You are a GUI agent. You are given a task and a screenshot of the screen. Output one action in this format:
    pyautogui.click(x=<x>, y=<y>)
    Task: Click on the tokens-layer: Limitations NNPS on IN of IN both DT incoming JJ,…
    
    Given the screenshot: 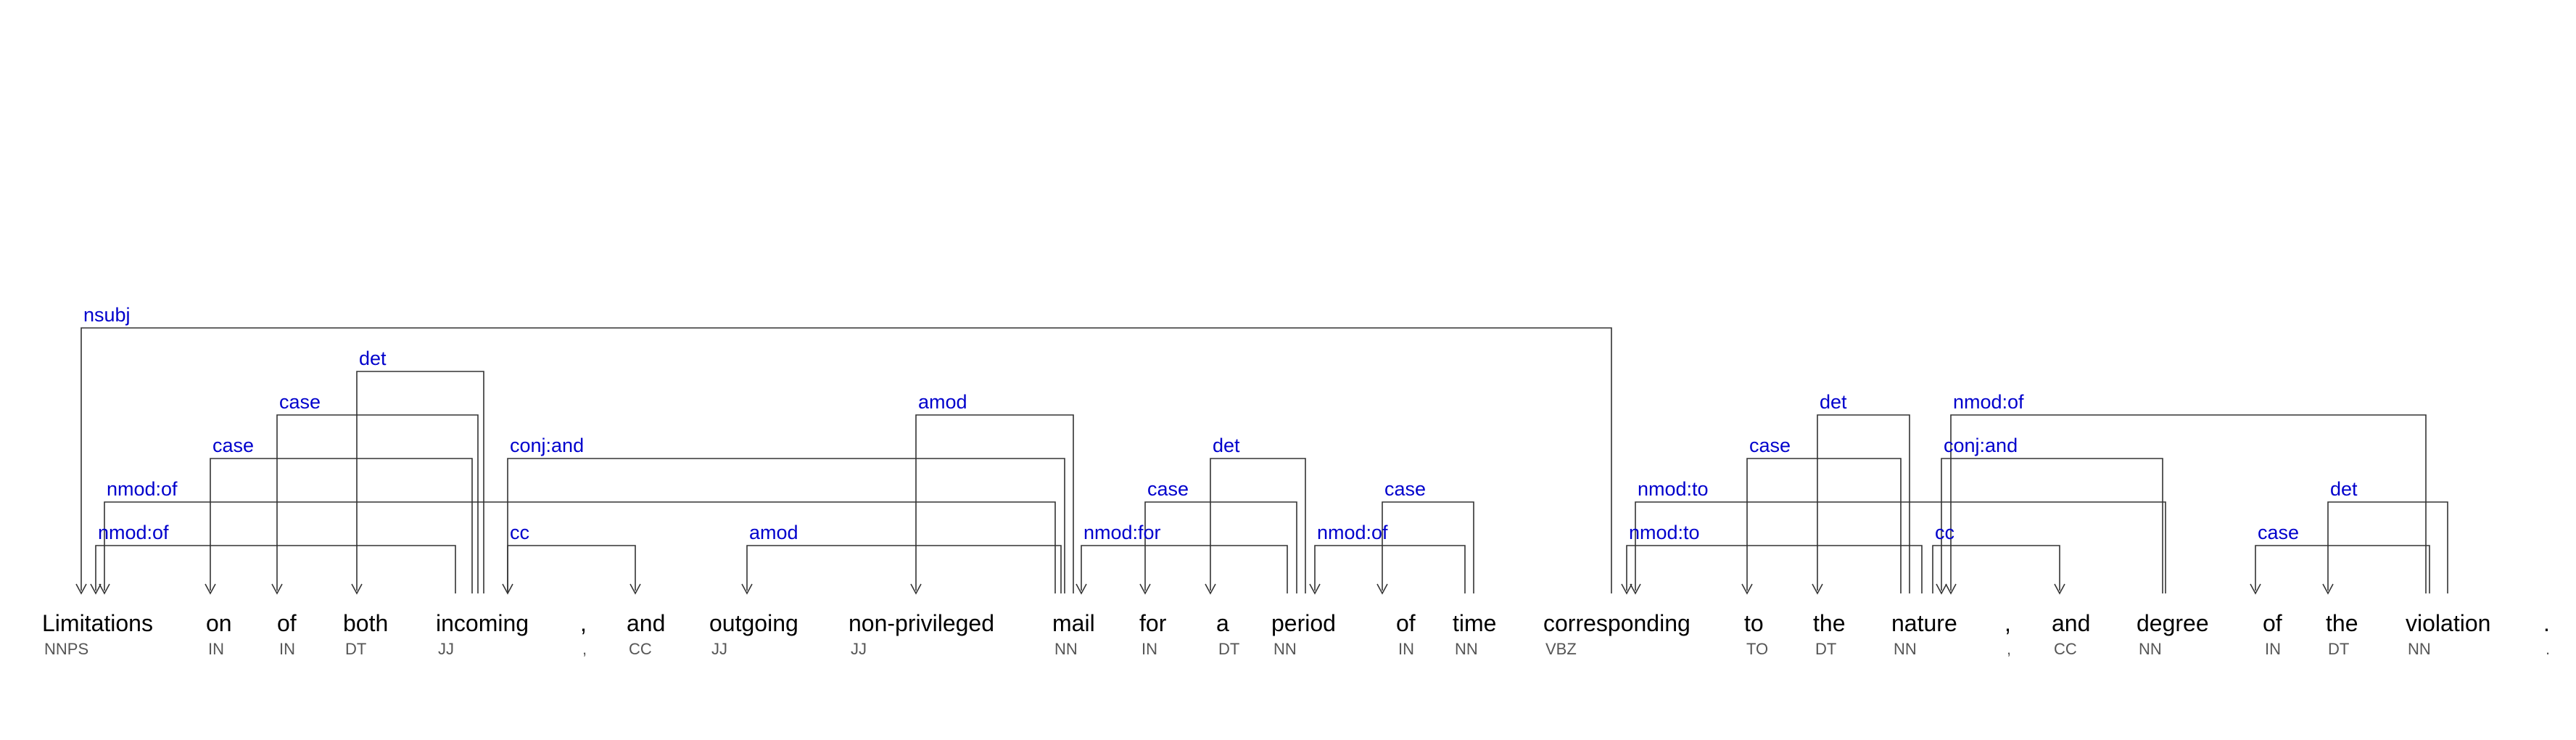 What is the action you would take?
    pyautogui.click(x=1296, y=634)
    